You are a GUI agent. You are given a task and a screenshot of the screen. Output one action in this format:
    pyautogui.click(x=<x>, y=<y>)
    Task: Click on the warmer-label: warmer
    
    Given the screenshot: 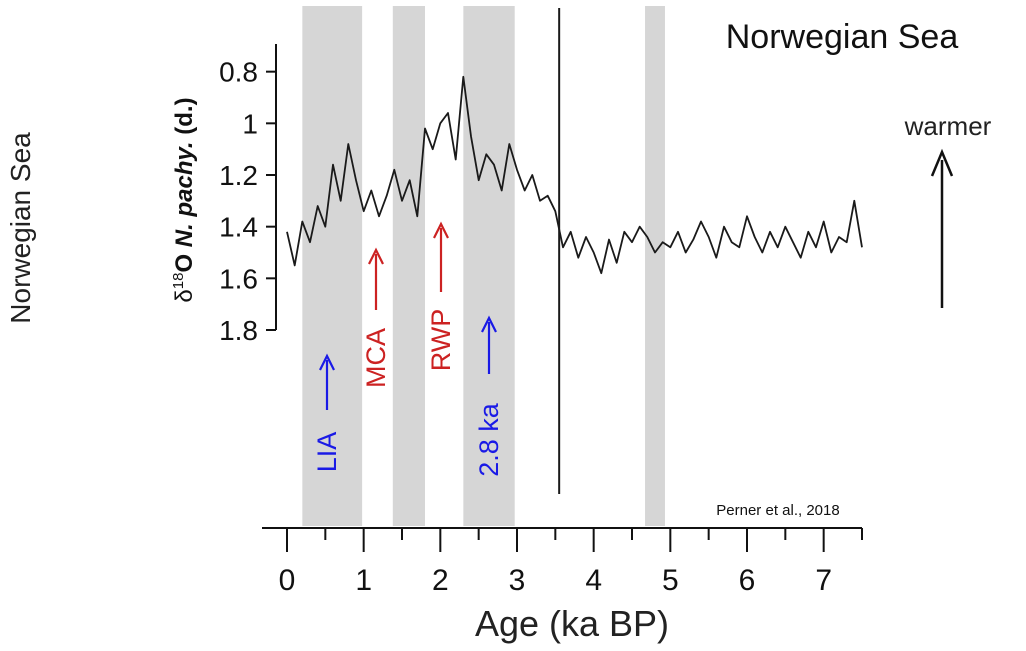 What is the action you would take?
    pyautogui.click(x=948, y=126)
    